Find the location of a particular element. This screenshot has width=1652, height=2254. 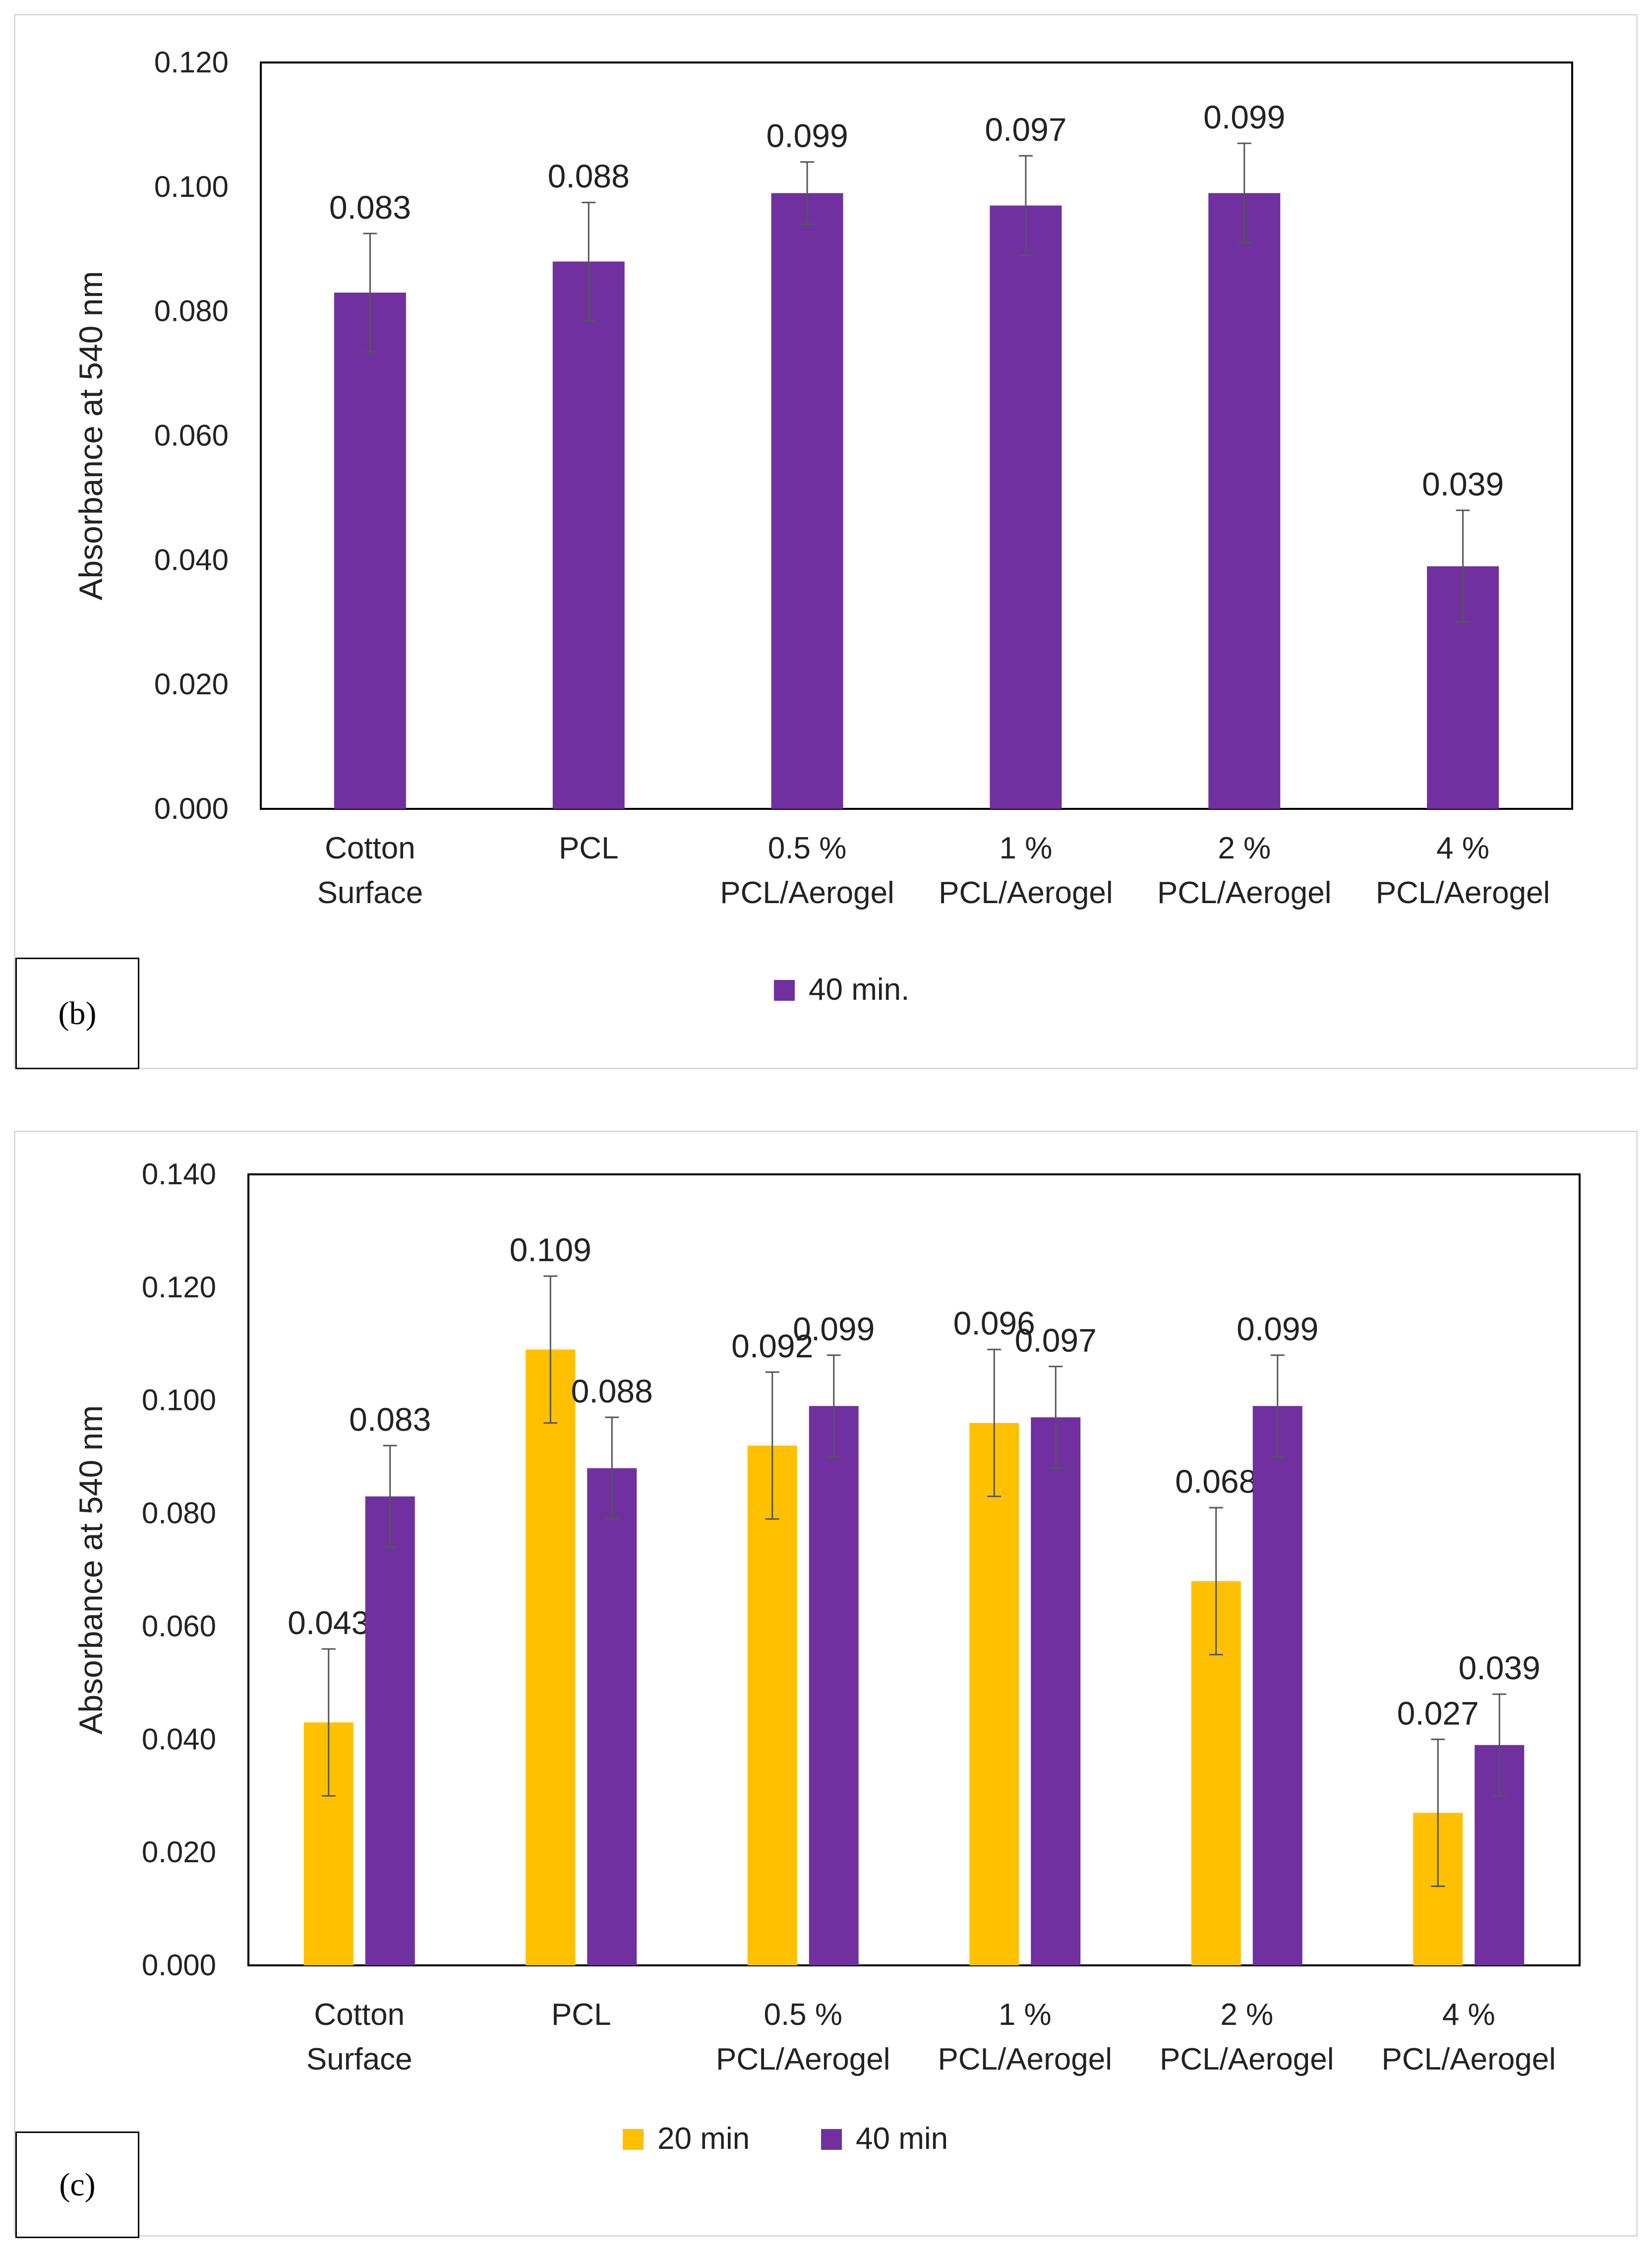

panel-label-b: (b) is located at coordinates (77, 1013).